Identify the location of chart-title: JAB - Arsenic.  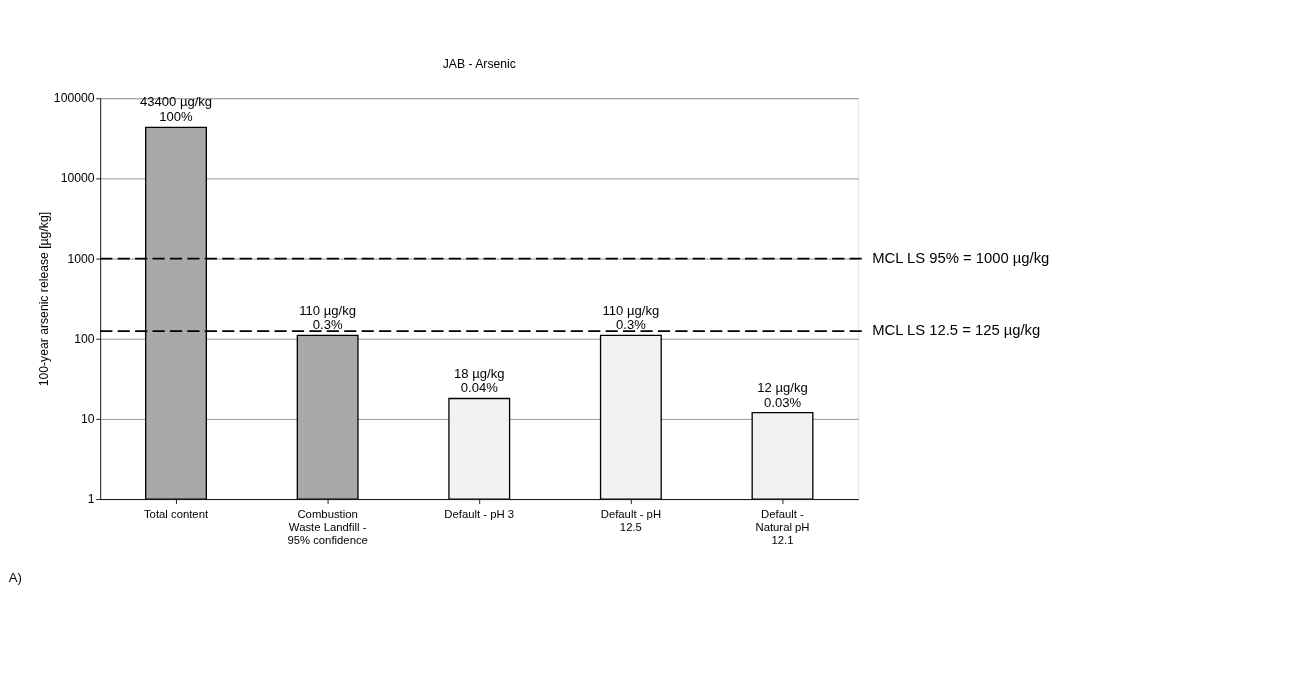
(479, 63).